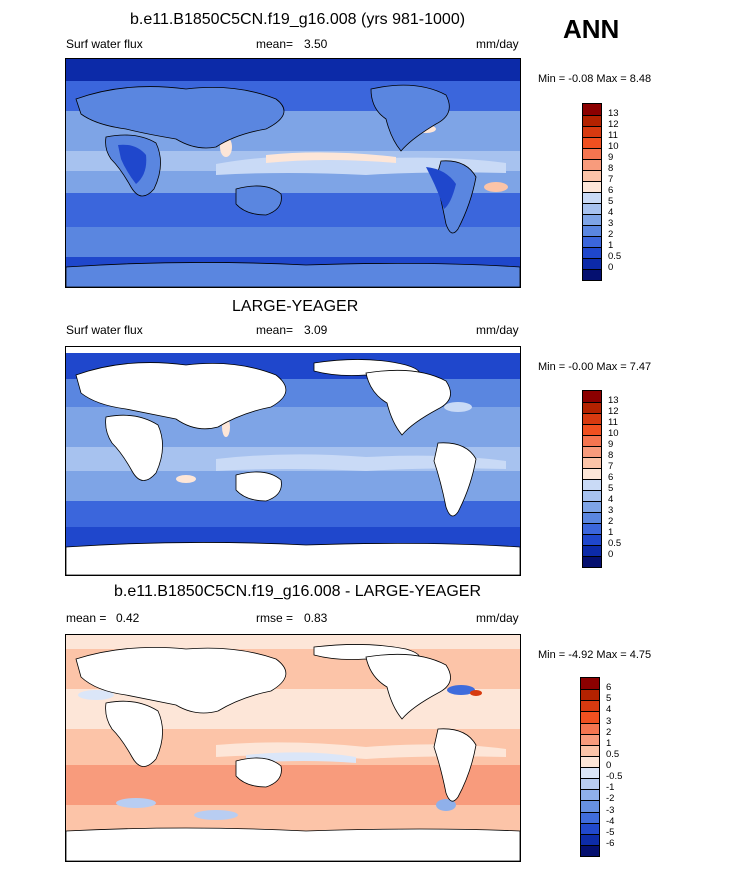 The height and width of the screenshot is (872, 733). I want to click on mean-label: mean=, so click(275, 330).